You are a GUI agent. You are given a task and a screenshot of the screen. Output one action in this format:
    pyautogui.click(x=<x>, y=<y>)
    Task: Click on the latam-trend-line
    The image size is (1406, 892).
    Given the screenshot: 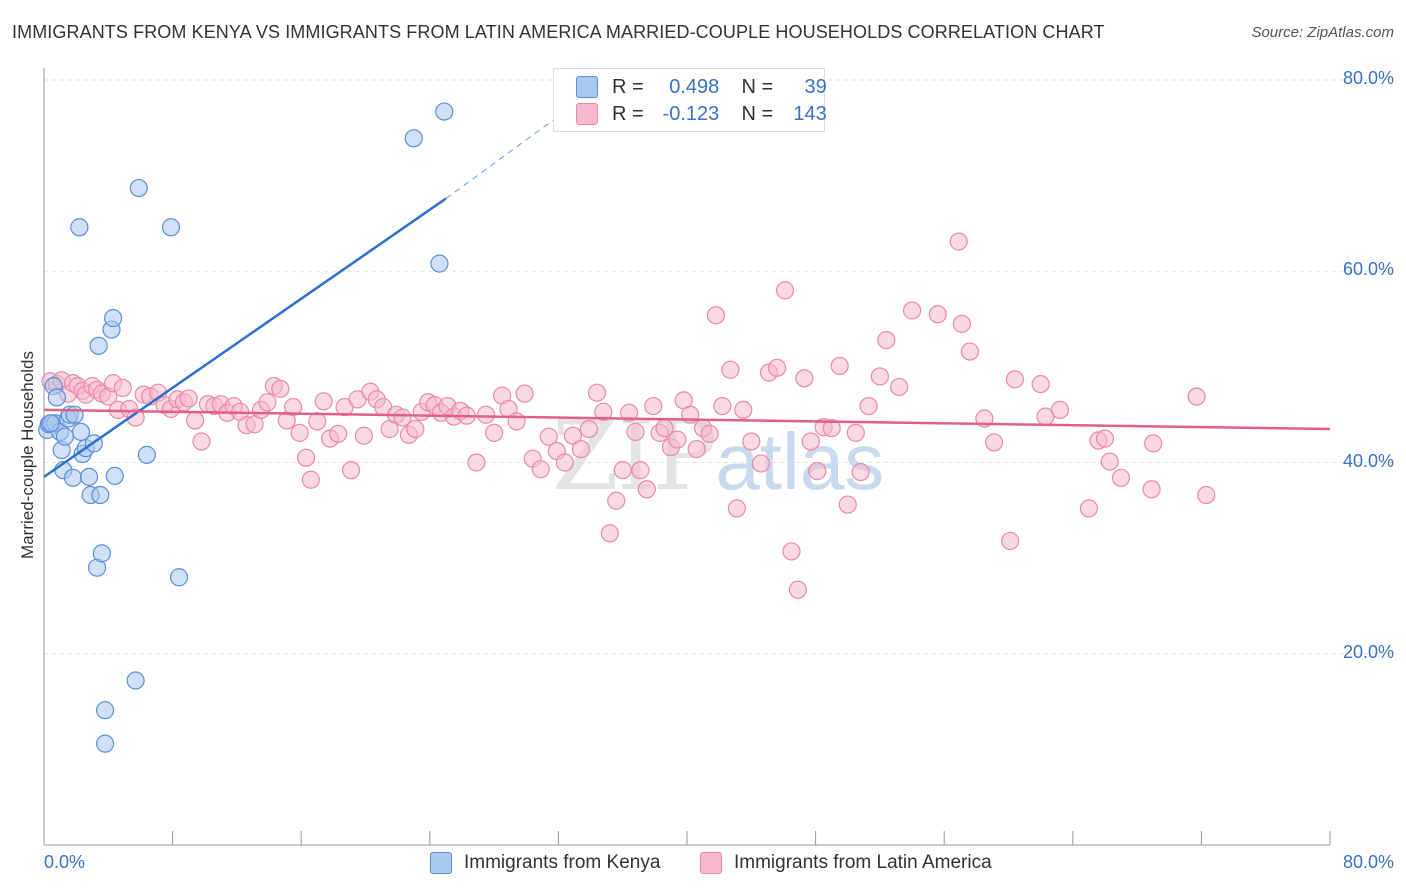 What is the action you would take?
    pyautogui.click(x=687, y=419)
    